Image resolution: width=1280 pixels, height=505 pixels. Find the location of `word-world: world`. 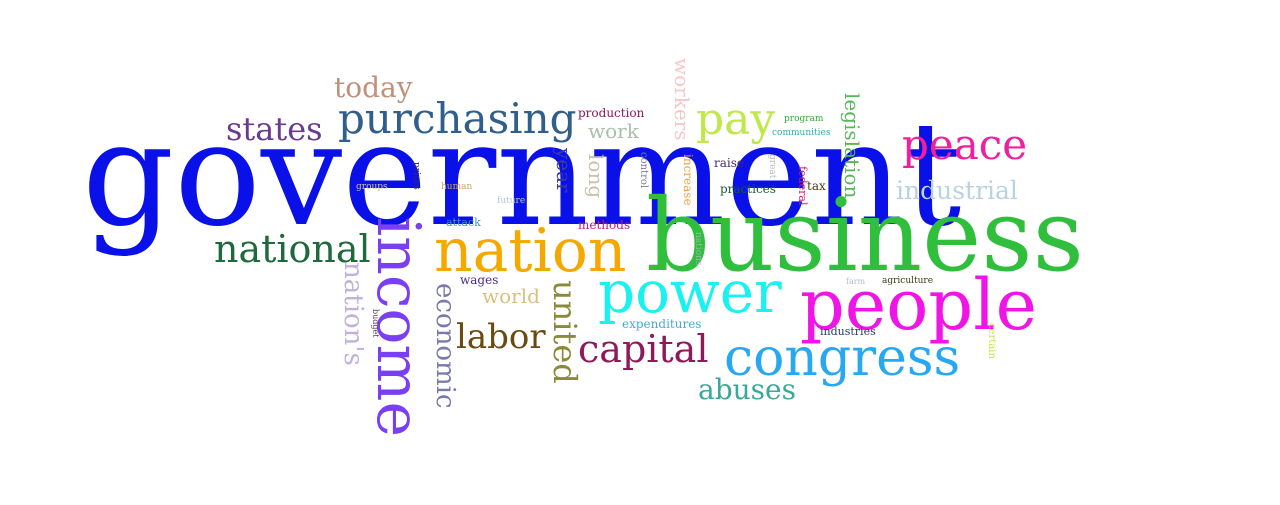

word-world: world is located at coordinates (511, 296).